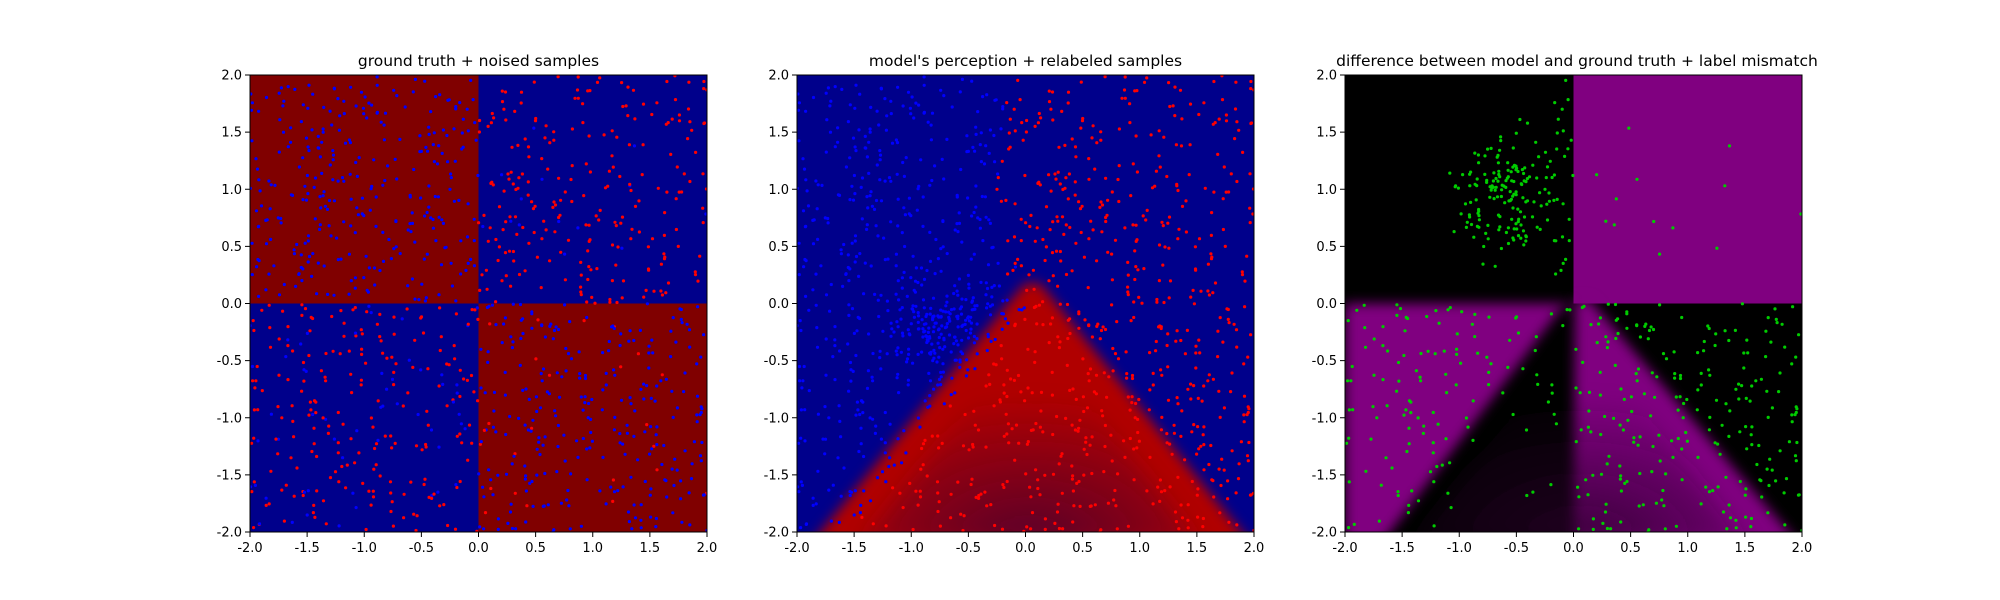 The height and width of the screenshot is (600, 2000). What do you see at coordinates (776, 418) in the screenshot?
I see `y-tick-label: -1.0` at bounding box center [776, 418].